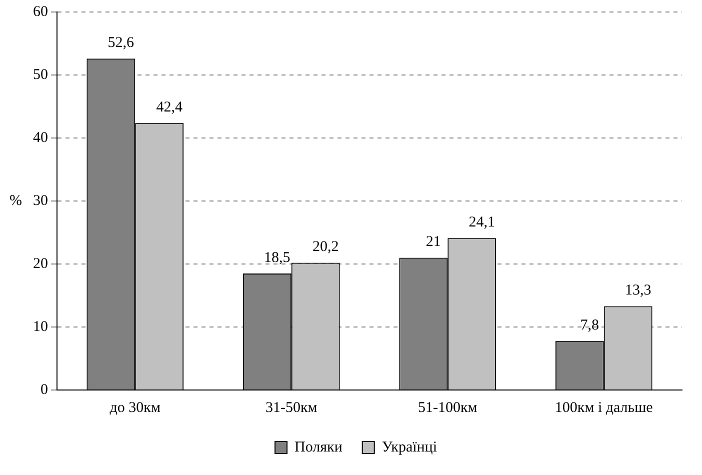 This screenshot has height=475, width=702. I want to click on y-tick-label: 50, so click(40, 74).